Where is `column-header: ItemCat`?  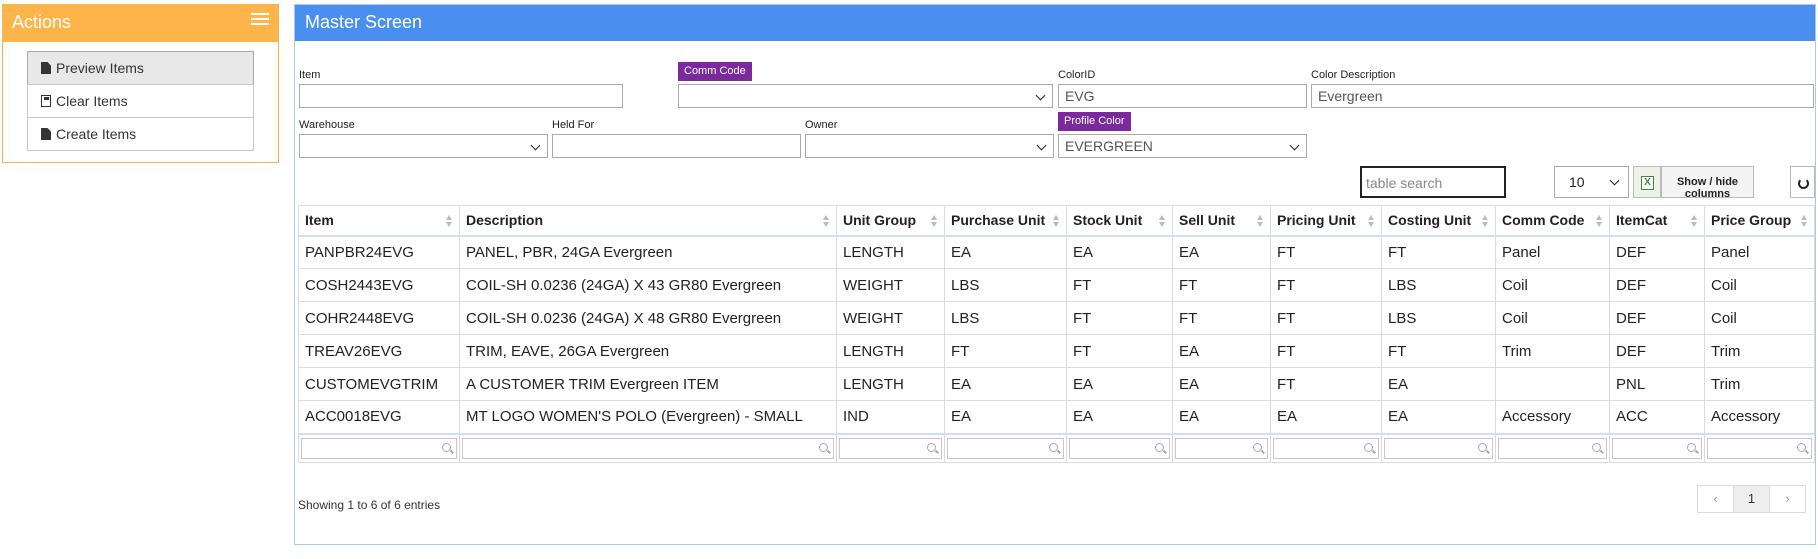
column-header: ItemCat is located at coordinates (1657, 221).